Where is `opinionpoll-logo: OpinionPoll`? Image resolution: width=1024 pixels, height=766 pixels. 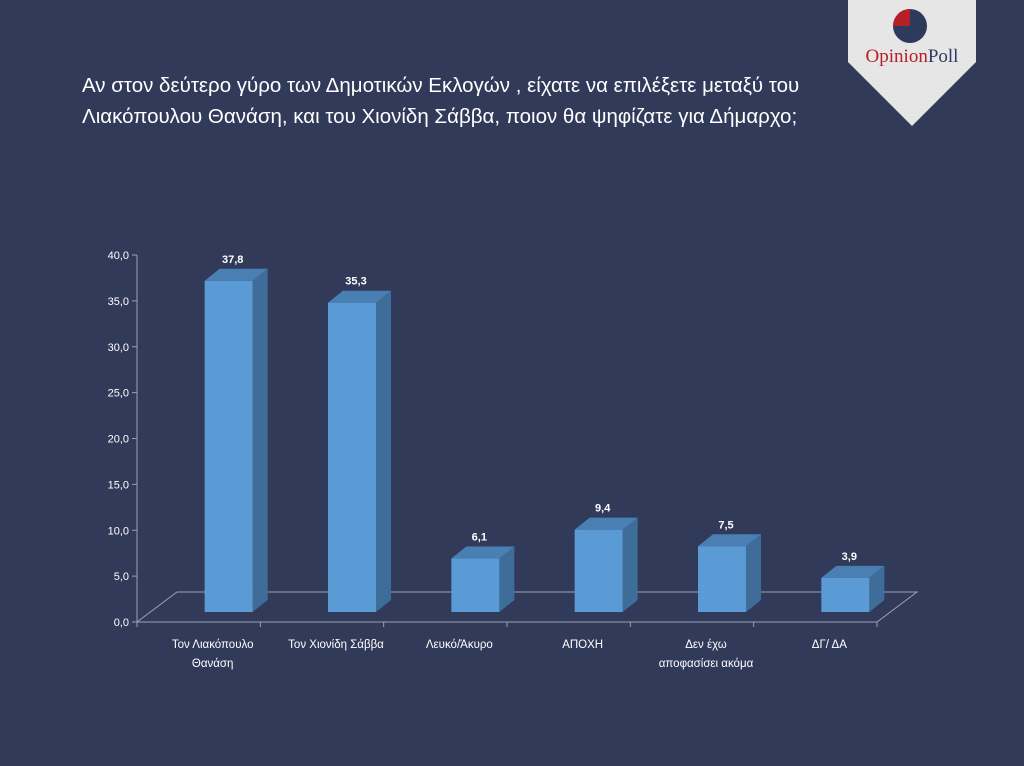 opinionpoll-logo: OpinionPoll is located at coordinates (912, 63).